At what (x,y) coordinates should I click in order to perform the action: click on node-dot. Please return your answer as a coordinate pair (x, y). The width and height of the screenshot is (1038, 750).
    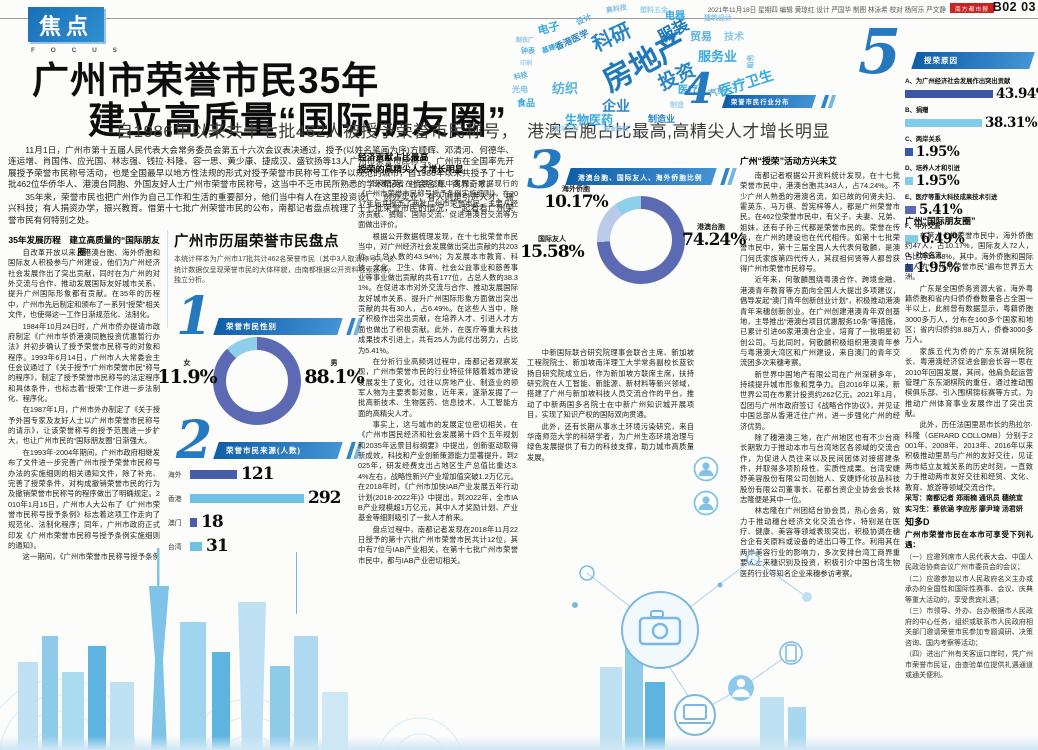
    Looking at the image, I should click on (575, 605).